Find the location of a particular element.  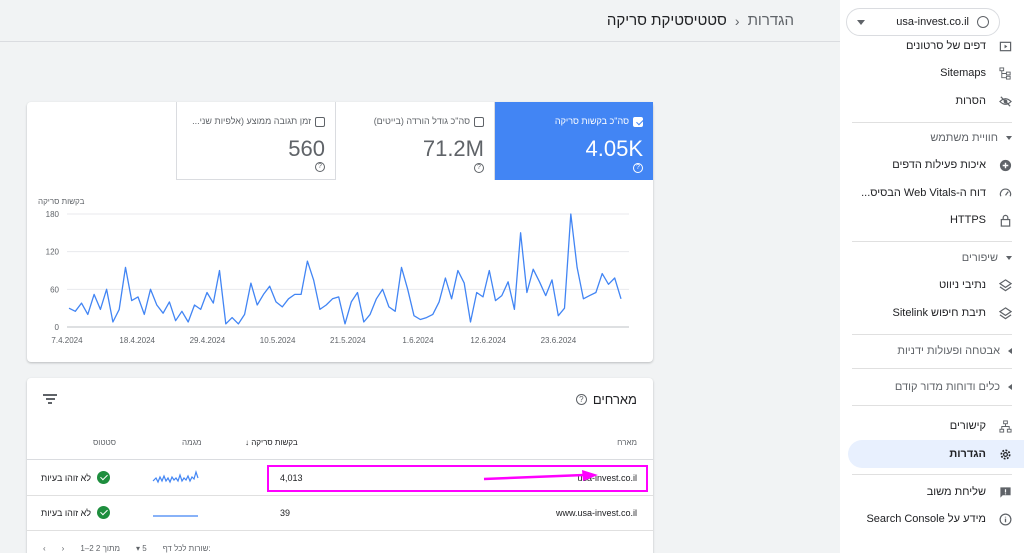

sidebar-item-settings: הגדרות is located at coordinates (936, 454).